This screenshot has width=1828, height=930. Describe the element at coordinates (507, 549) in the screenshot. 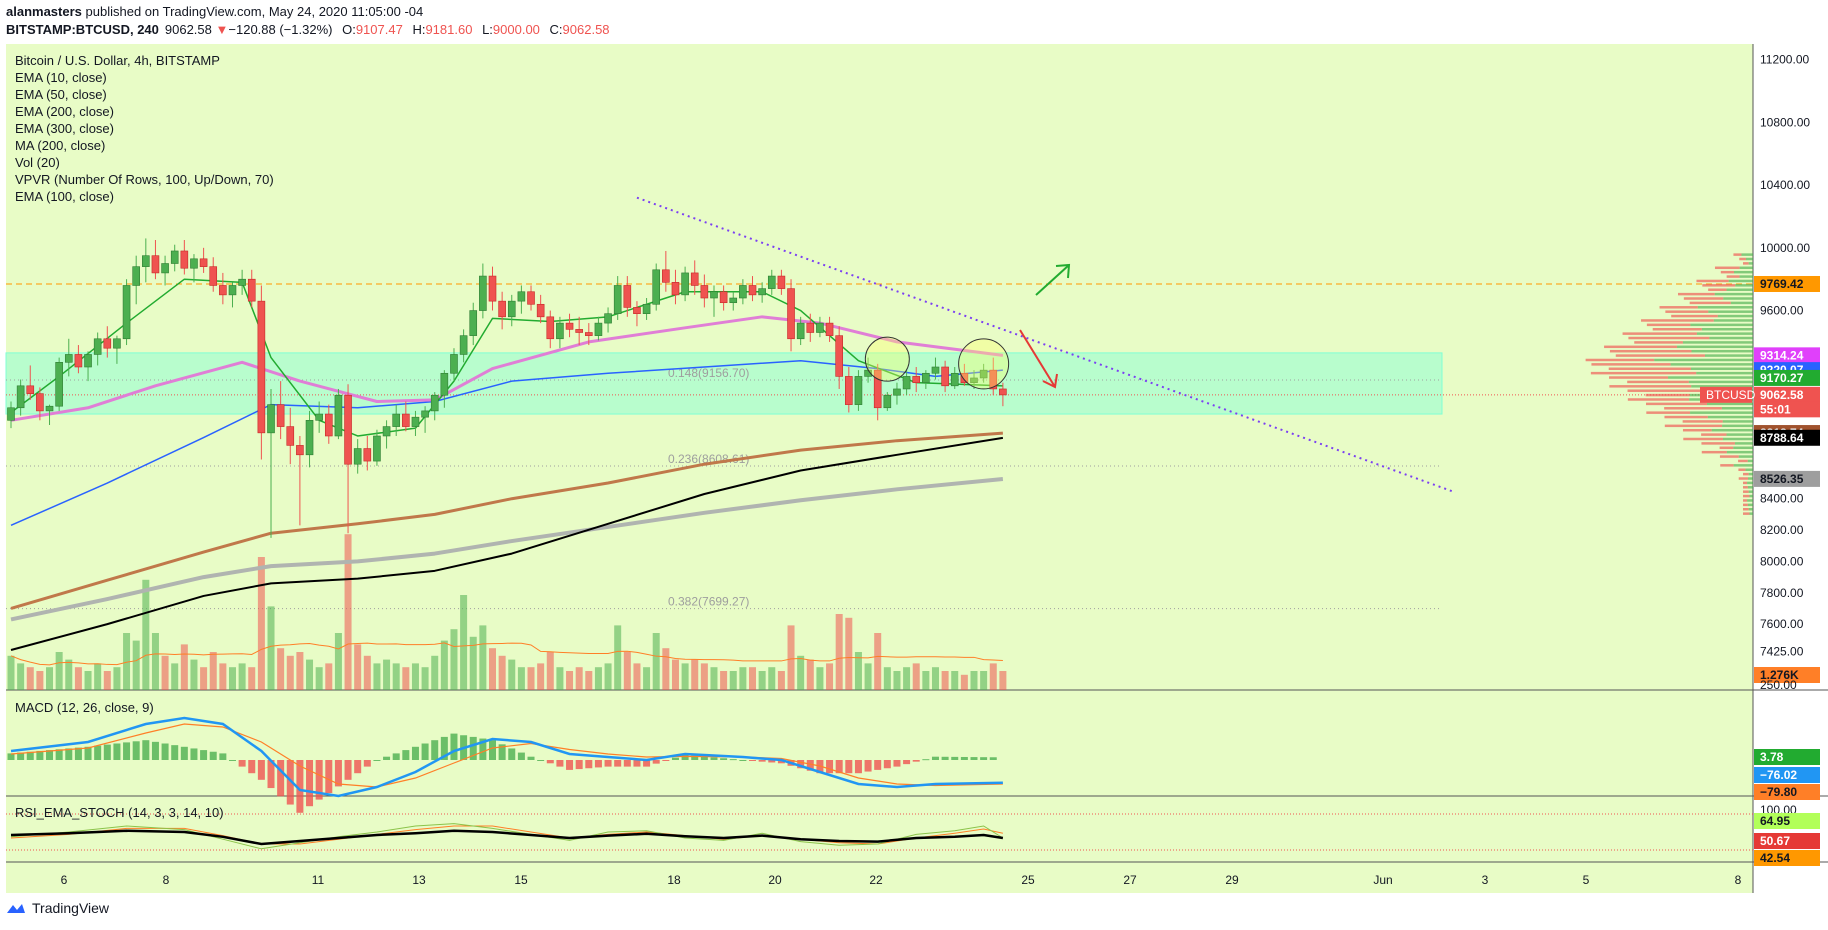

I see `ema300-line` at that location.